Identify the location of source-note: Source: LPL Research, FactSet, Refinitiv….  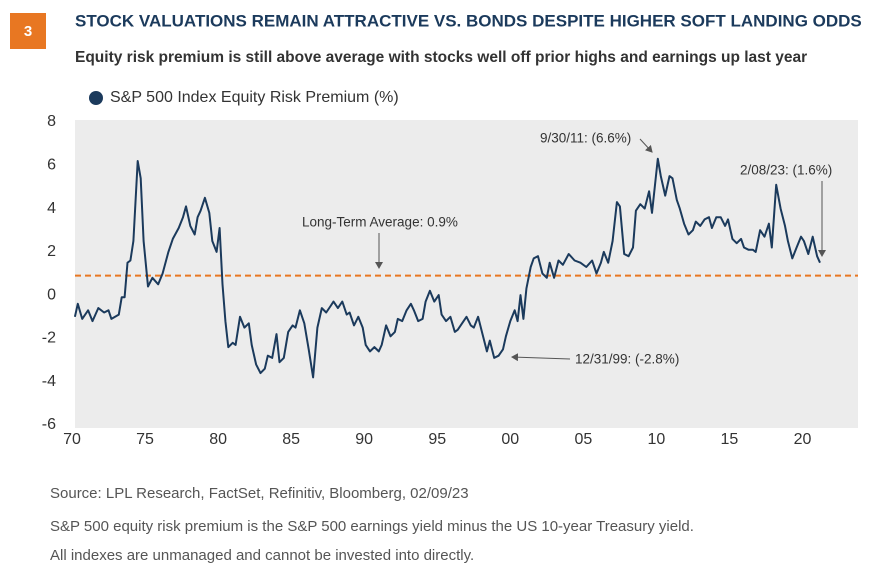
(259, 493).